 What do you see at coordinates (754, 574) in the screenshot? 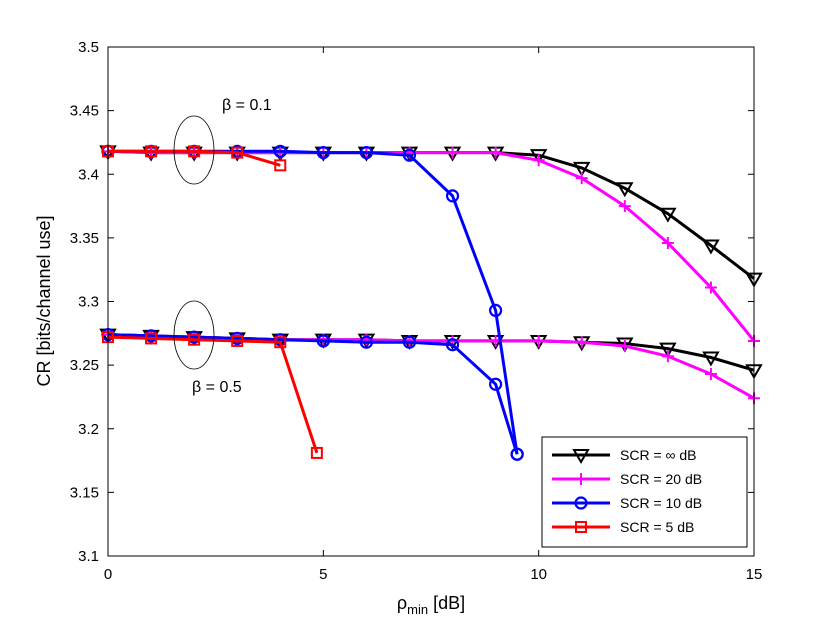
I see `x-tick-label-3: 15` at bounding box center [754, 574].